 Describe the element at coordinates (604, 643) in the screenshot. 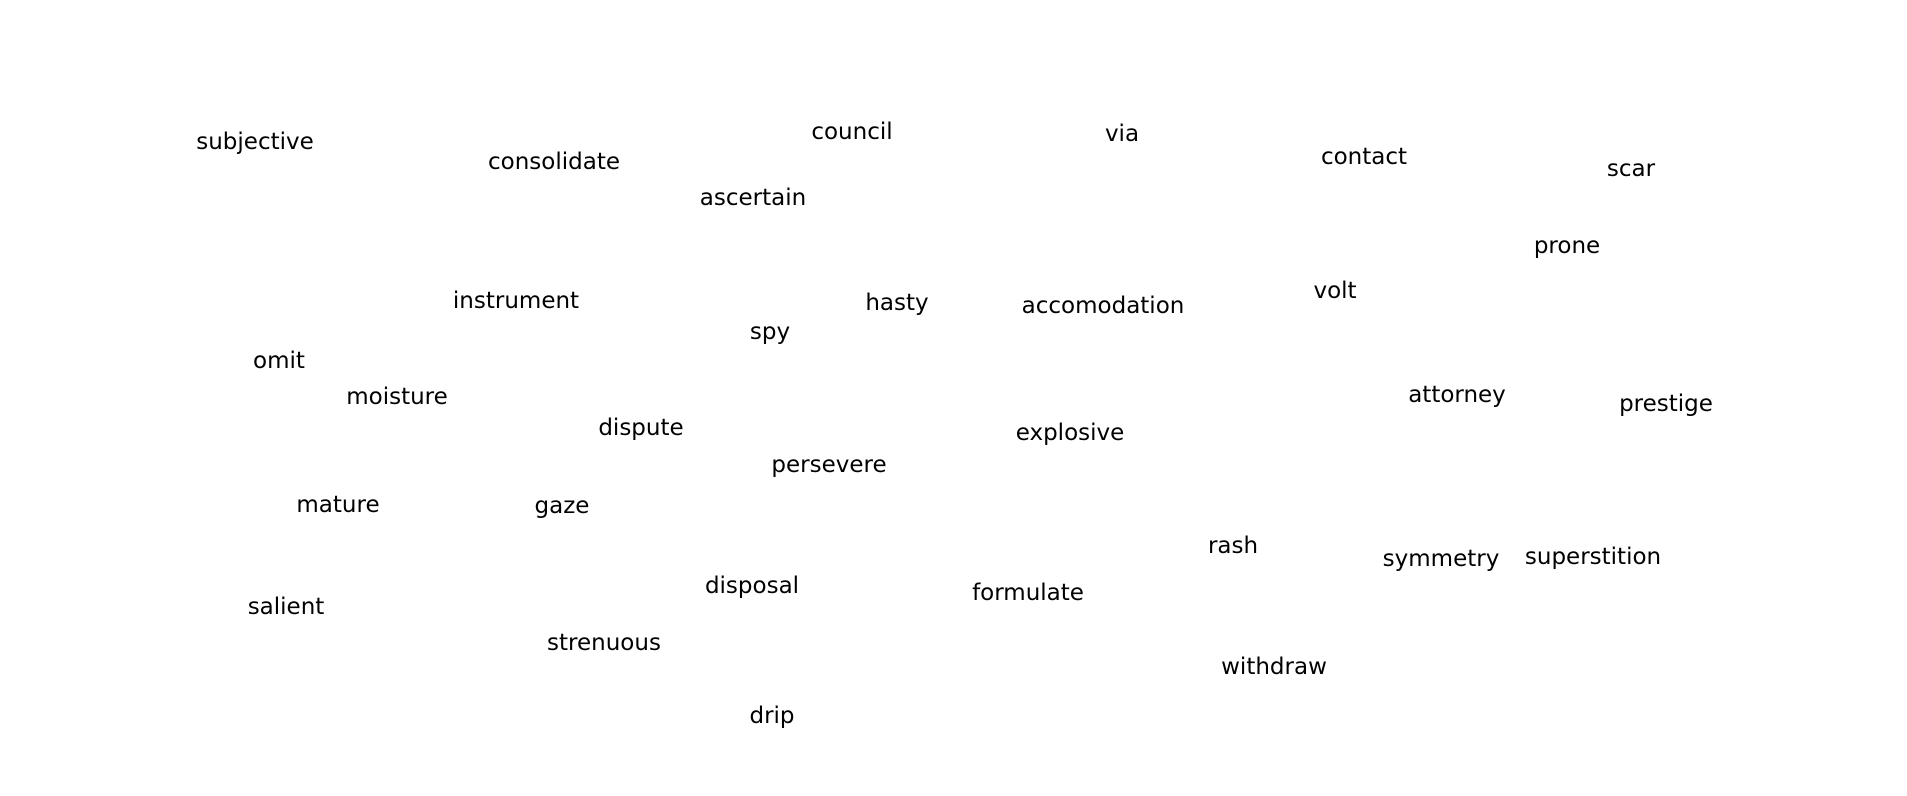

I see `word-label: strenuous` at that location.